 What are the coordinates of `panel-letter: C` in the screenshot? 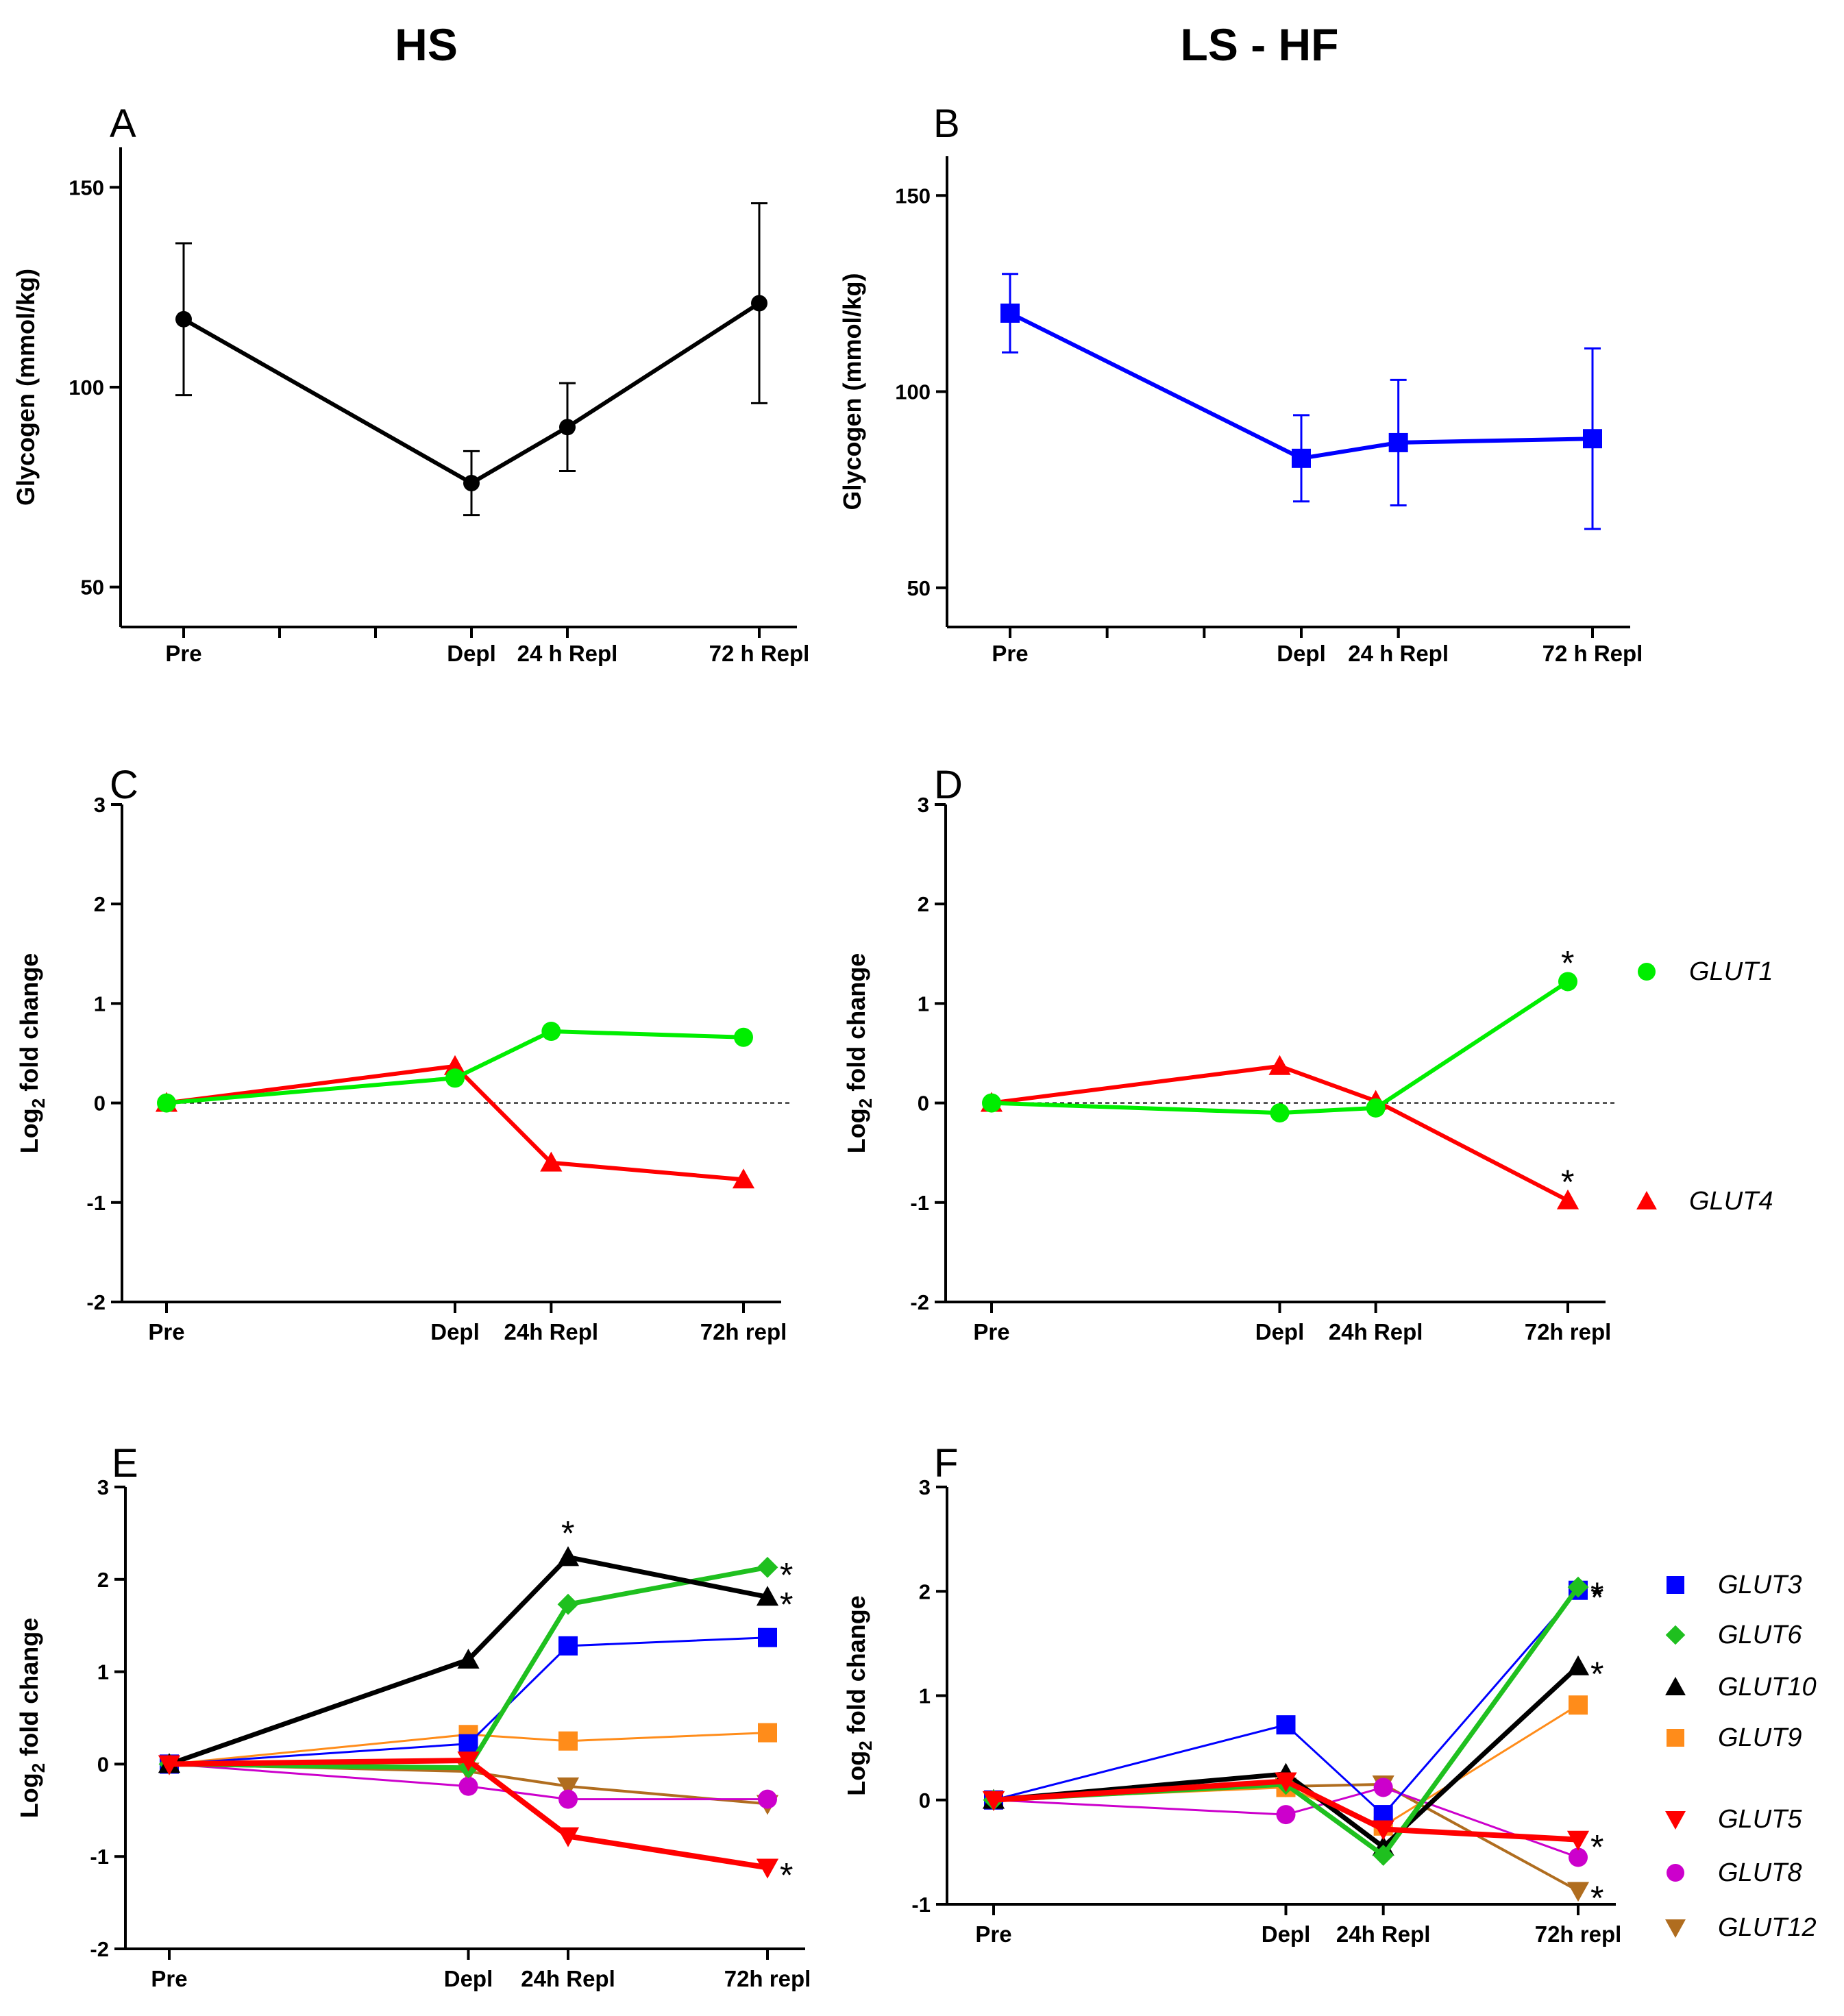 It's located at (124, 785).